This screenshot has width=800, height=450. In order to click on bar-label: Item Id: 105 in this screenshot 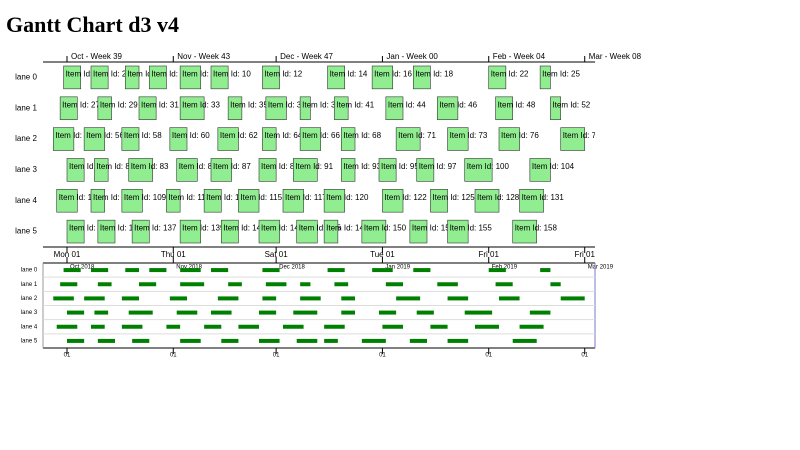, I will do `click(80, 197)`.